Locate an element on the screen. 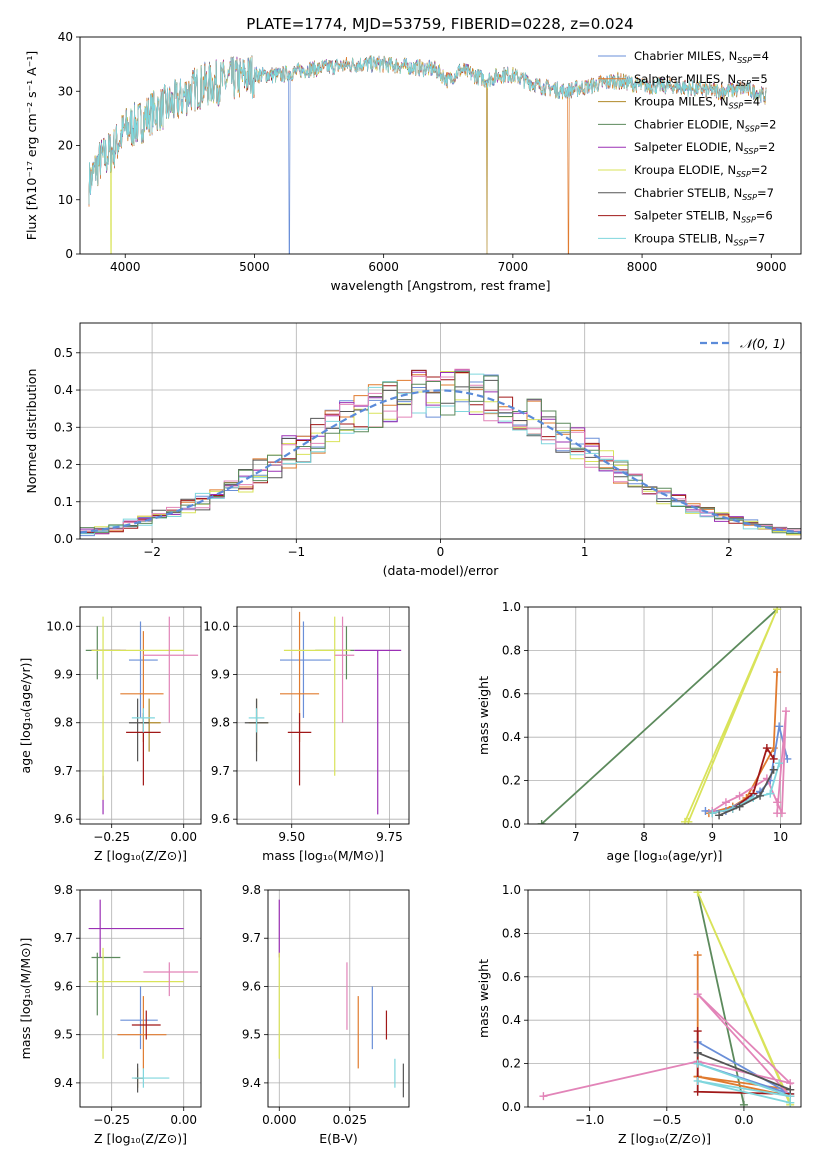 The image size is (819, 1170). spectrum-line is located at coordinates (427, 130).